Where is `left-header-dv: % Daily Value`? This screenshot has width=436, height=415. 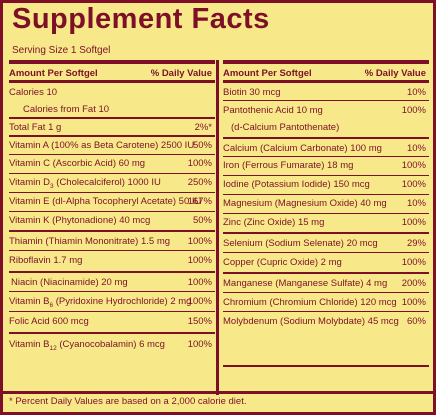 left-header-dv: % Daily Value is located at coordinates (181, 73).